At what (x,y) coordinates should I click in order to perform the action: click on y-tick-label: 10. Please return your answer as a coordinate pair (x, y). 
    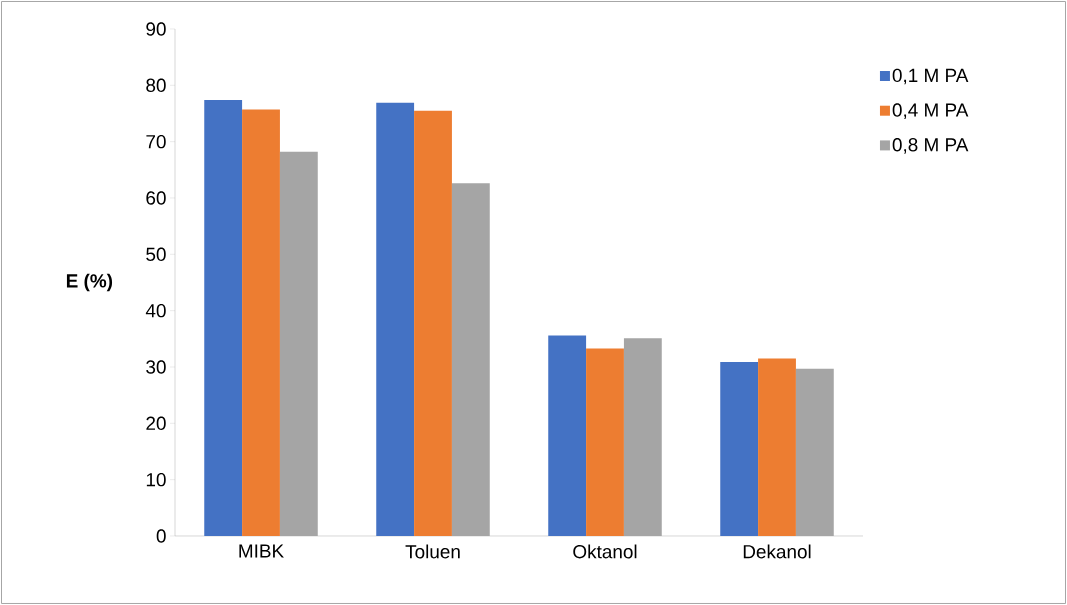
    Looking at the image, I should click on (156, 479).